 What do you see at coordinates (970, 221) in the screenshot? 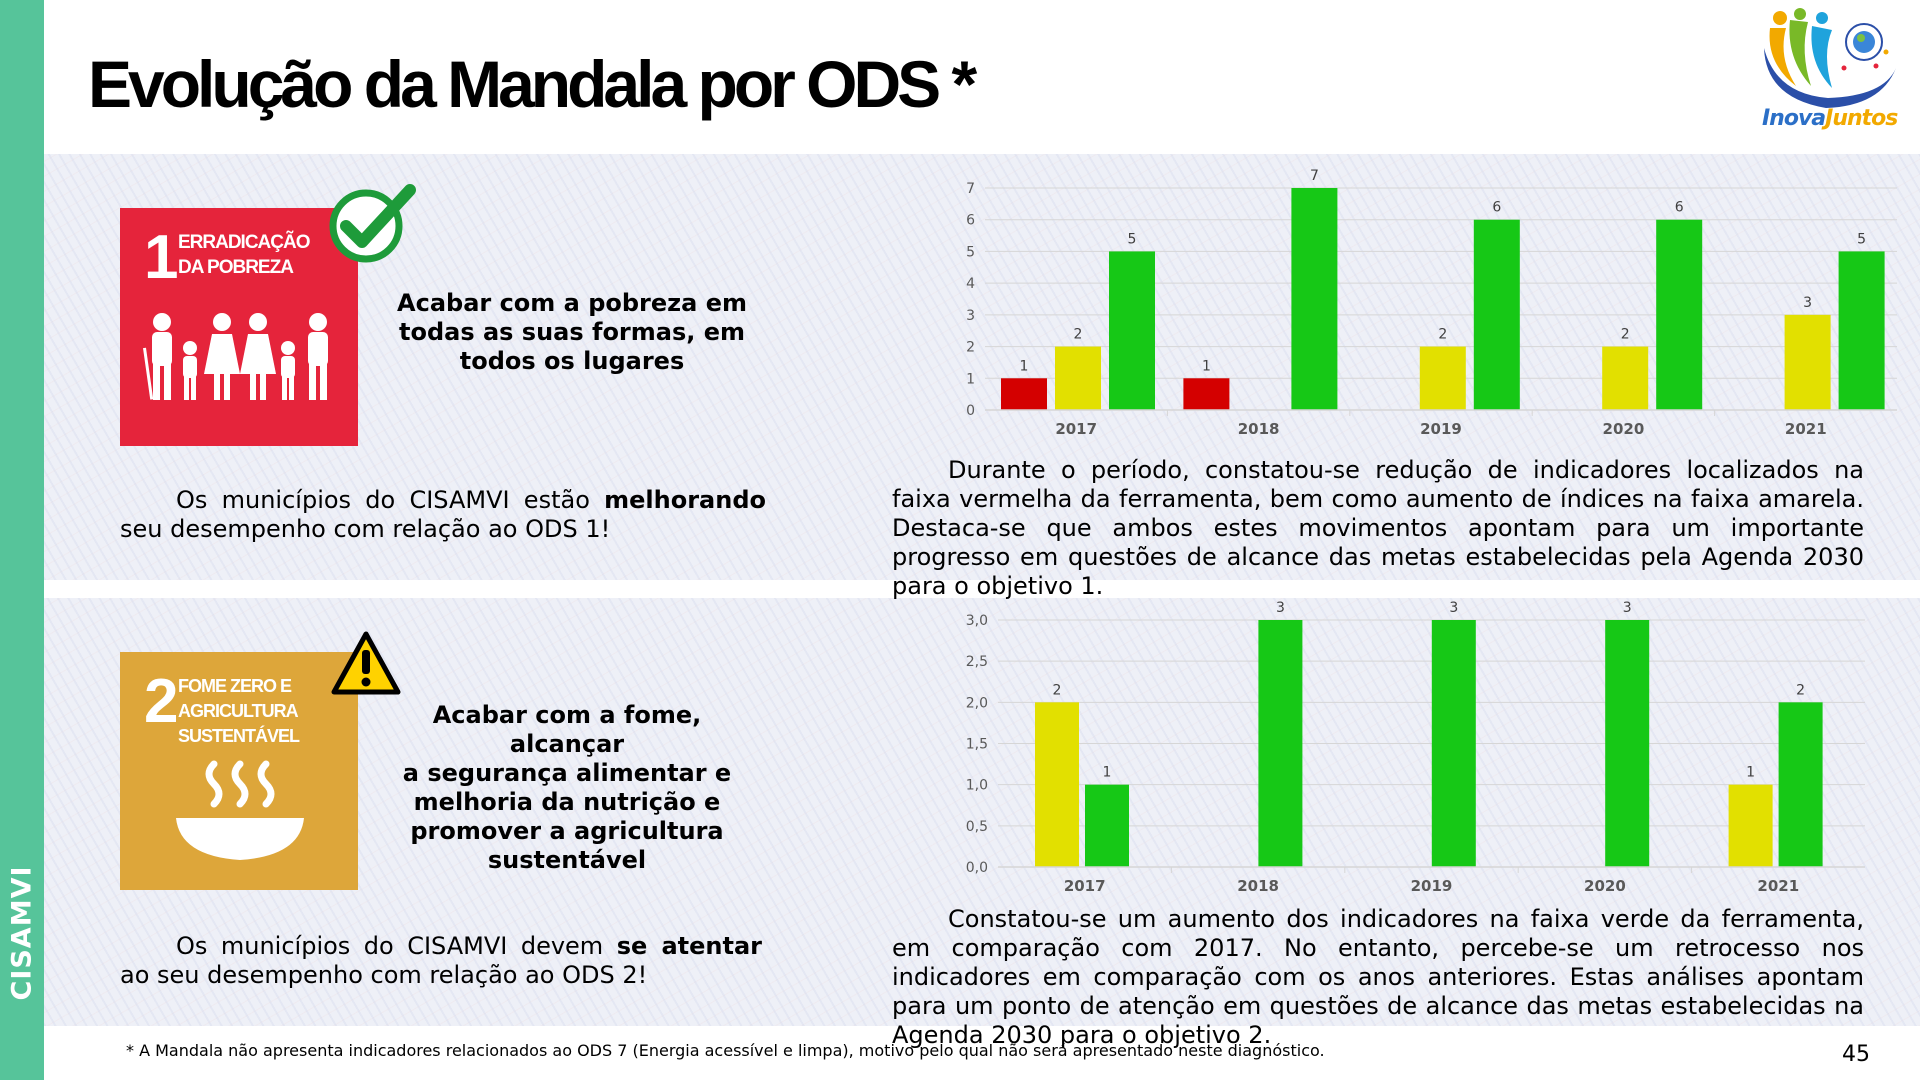
I see `y-tick-label: 6` at bounding box center [970, 221].